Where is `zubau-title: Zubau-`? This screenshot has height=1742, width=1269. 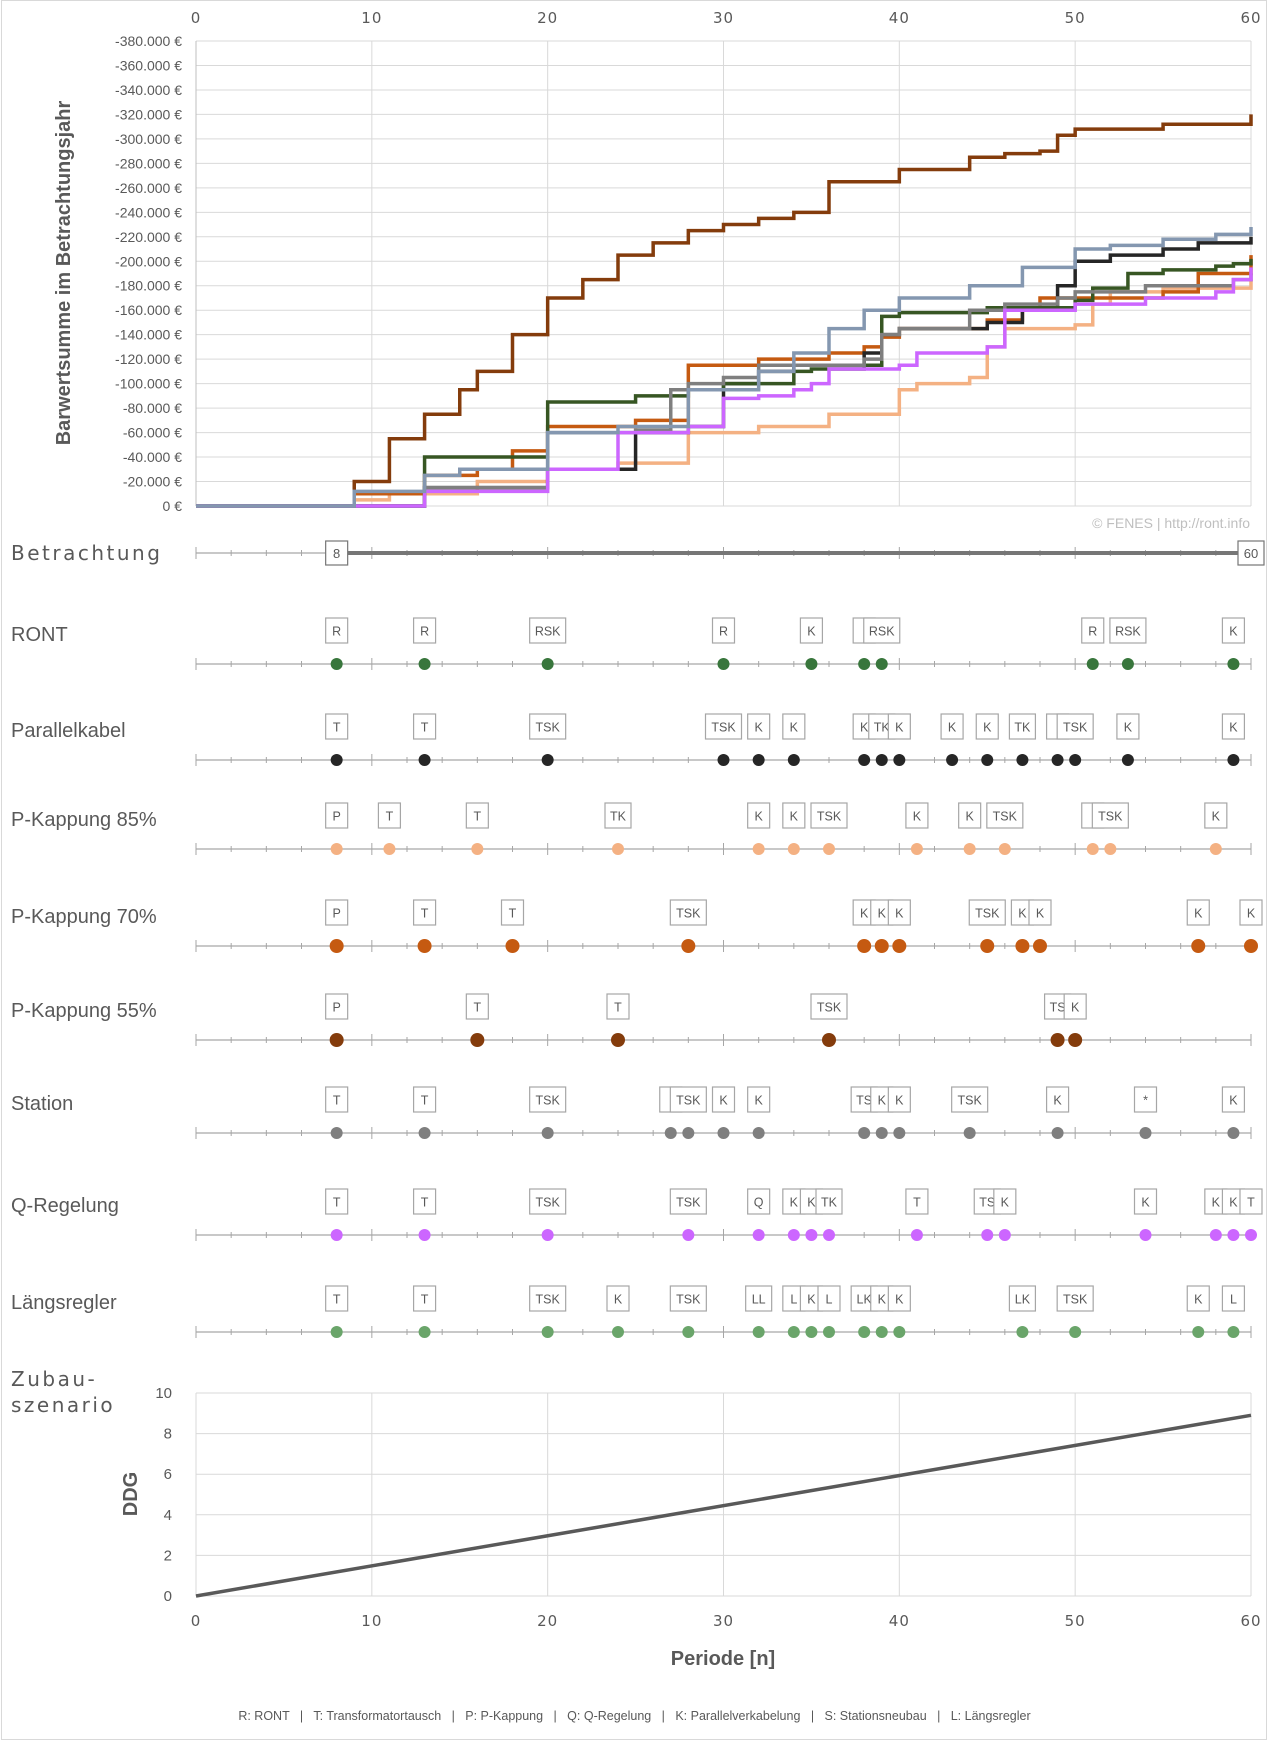 zubau-title: Zubau- is located at coordinates (54, 1379).